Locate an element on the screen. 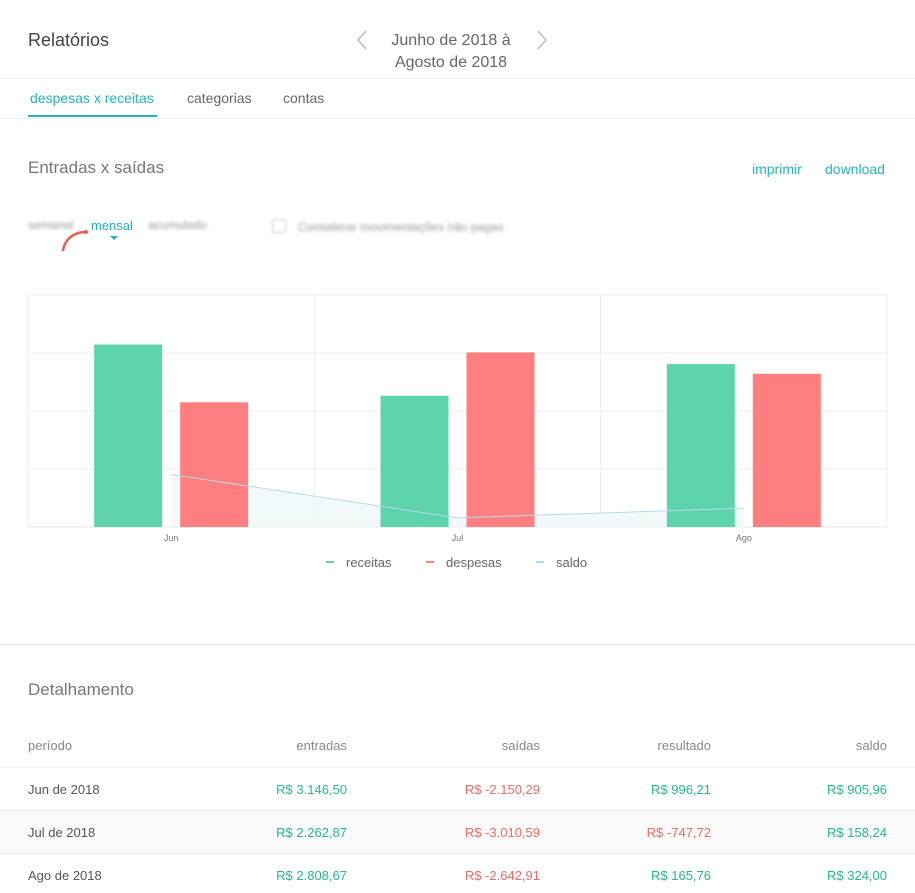 The width and height of the screenshot is (915, 893). row-entradas: R$ 2.808,67 is located at coordinates (311, 875).